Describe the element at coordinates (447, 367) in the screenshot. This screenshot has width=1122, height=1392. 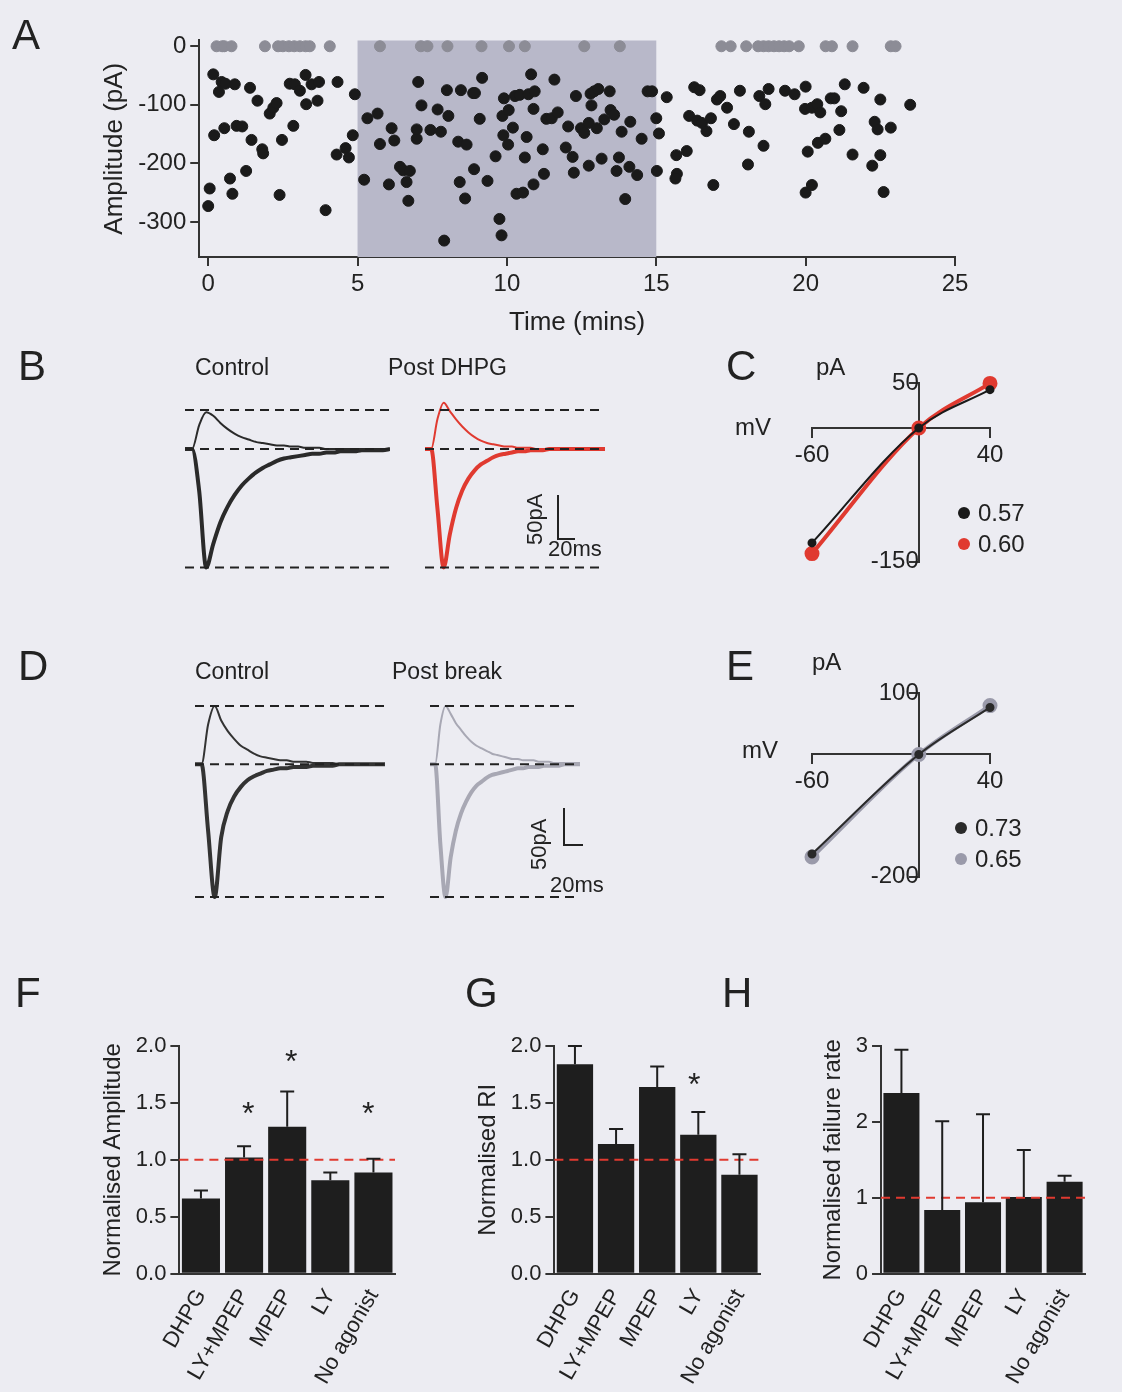
I see `chart-title: Post DHPG` at that location.